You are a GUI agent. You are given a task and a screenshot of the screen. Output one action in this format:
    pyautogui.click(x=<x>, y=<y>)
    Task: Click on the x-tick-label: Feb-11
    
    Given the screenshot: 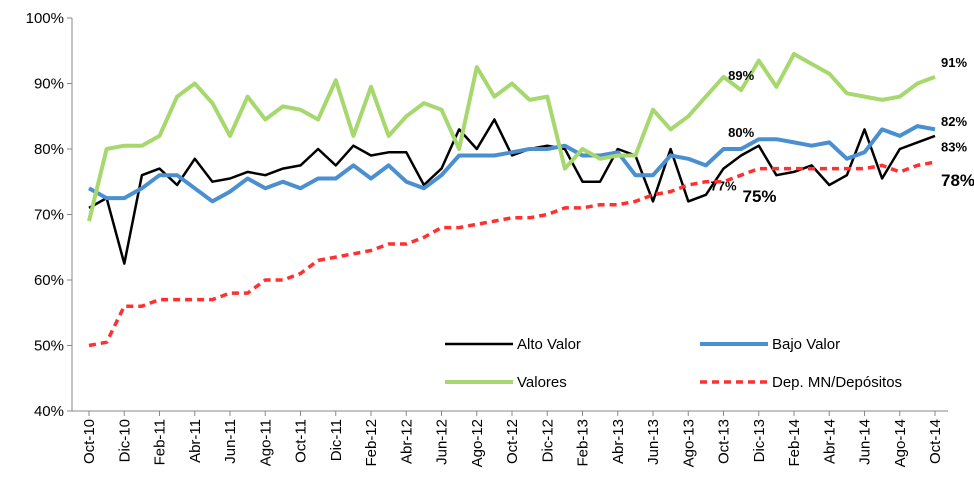 What is the action you would take?
    pyautogui.click(x=160, y=442)
    